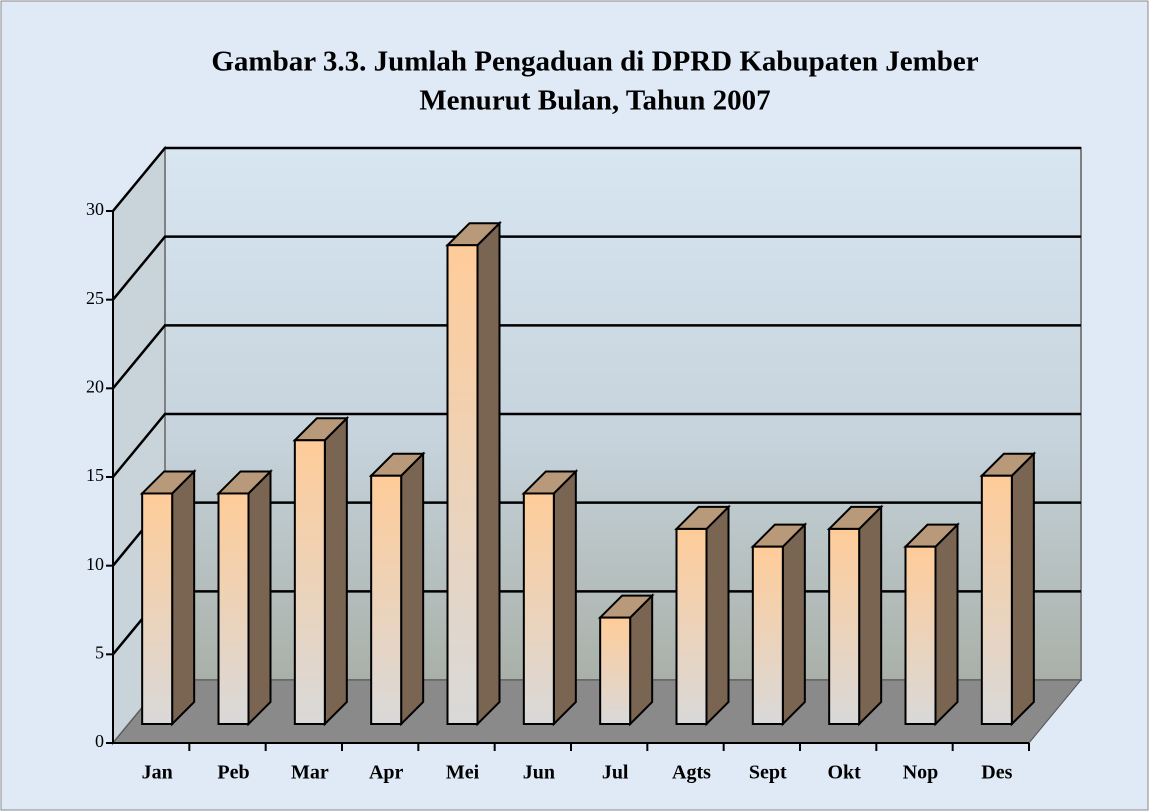 The image size is (1149, 811). I want to click on x-tick-label: Apr, so click(386, 773).